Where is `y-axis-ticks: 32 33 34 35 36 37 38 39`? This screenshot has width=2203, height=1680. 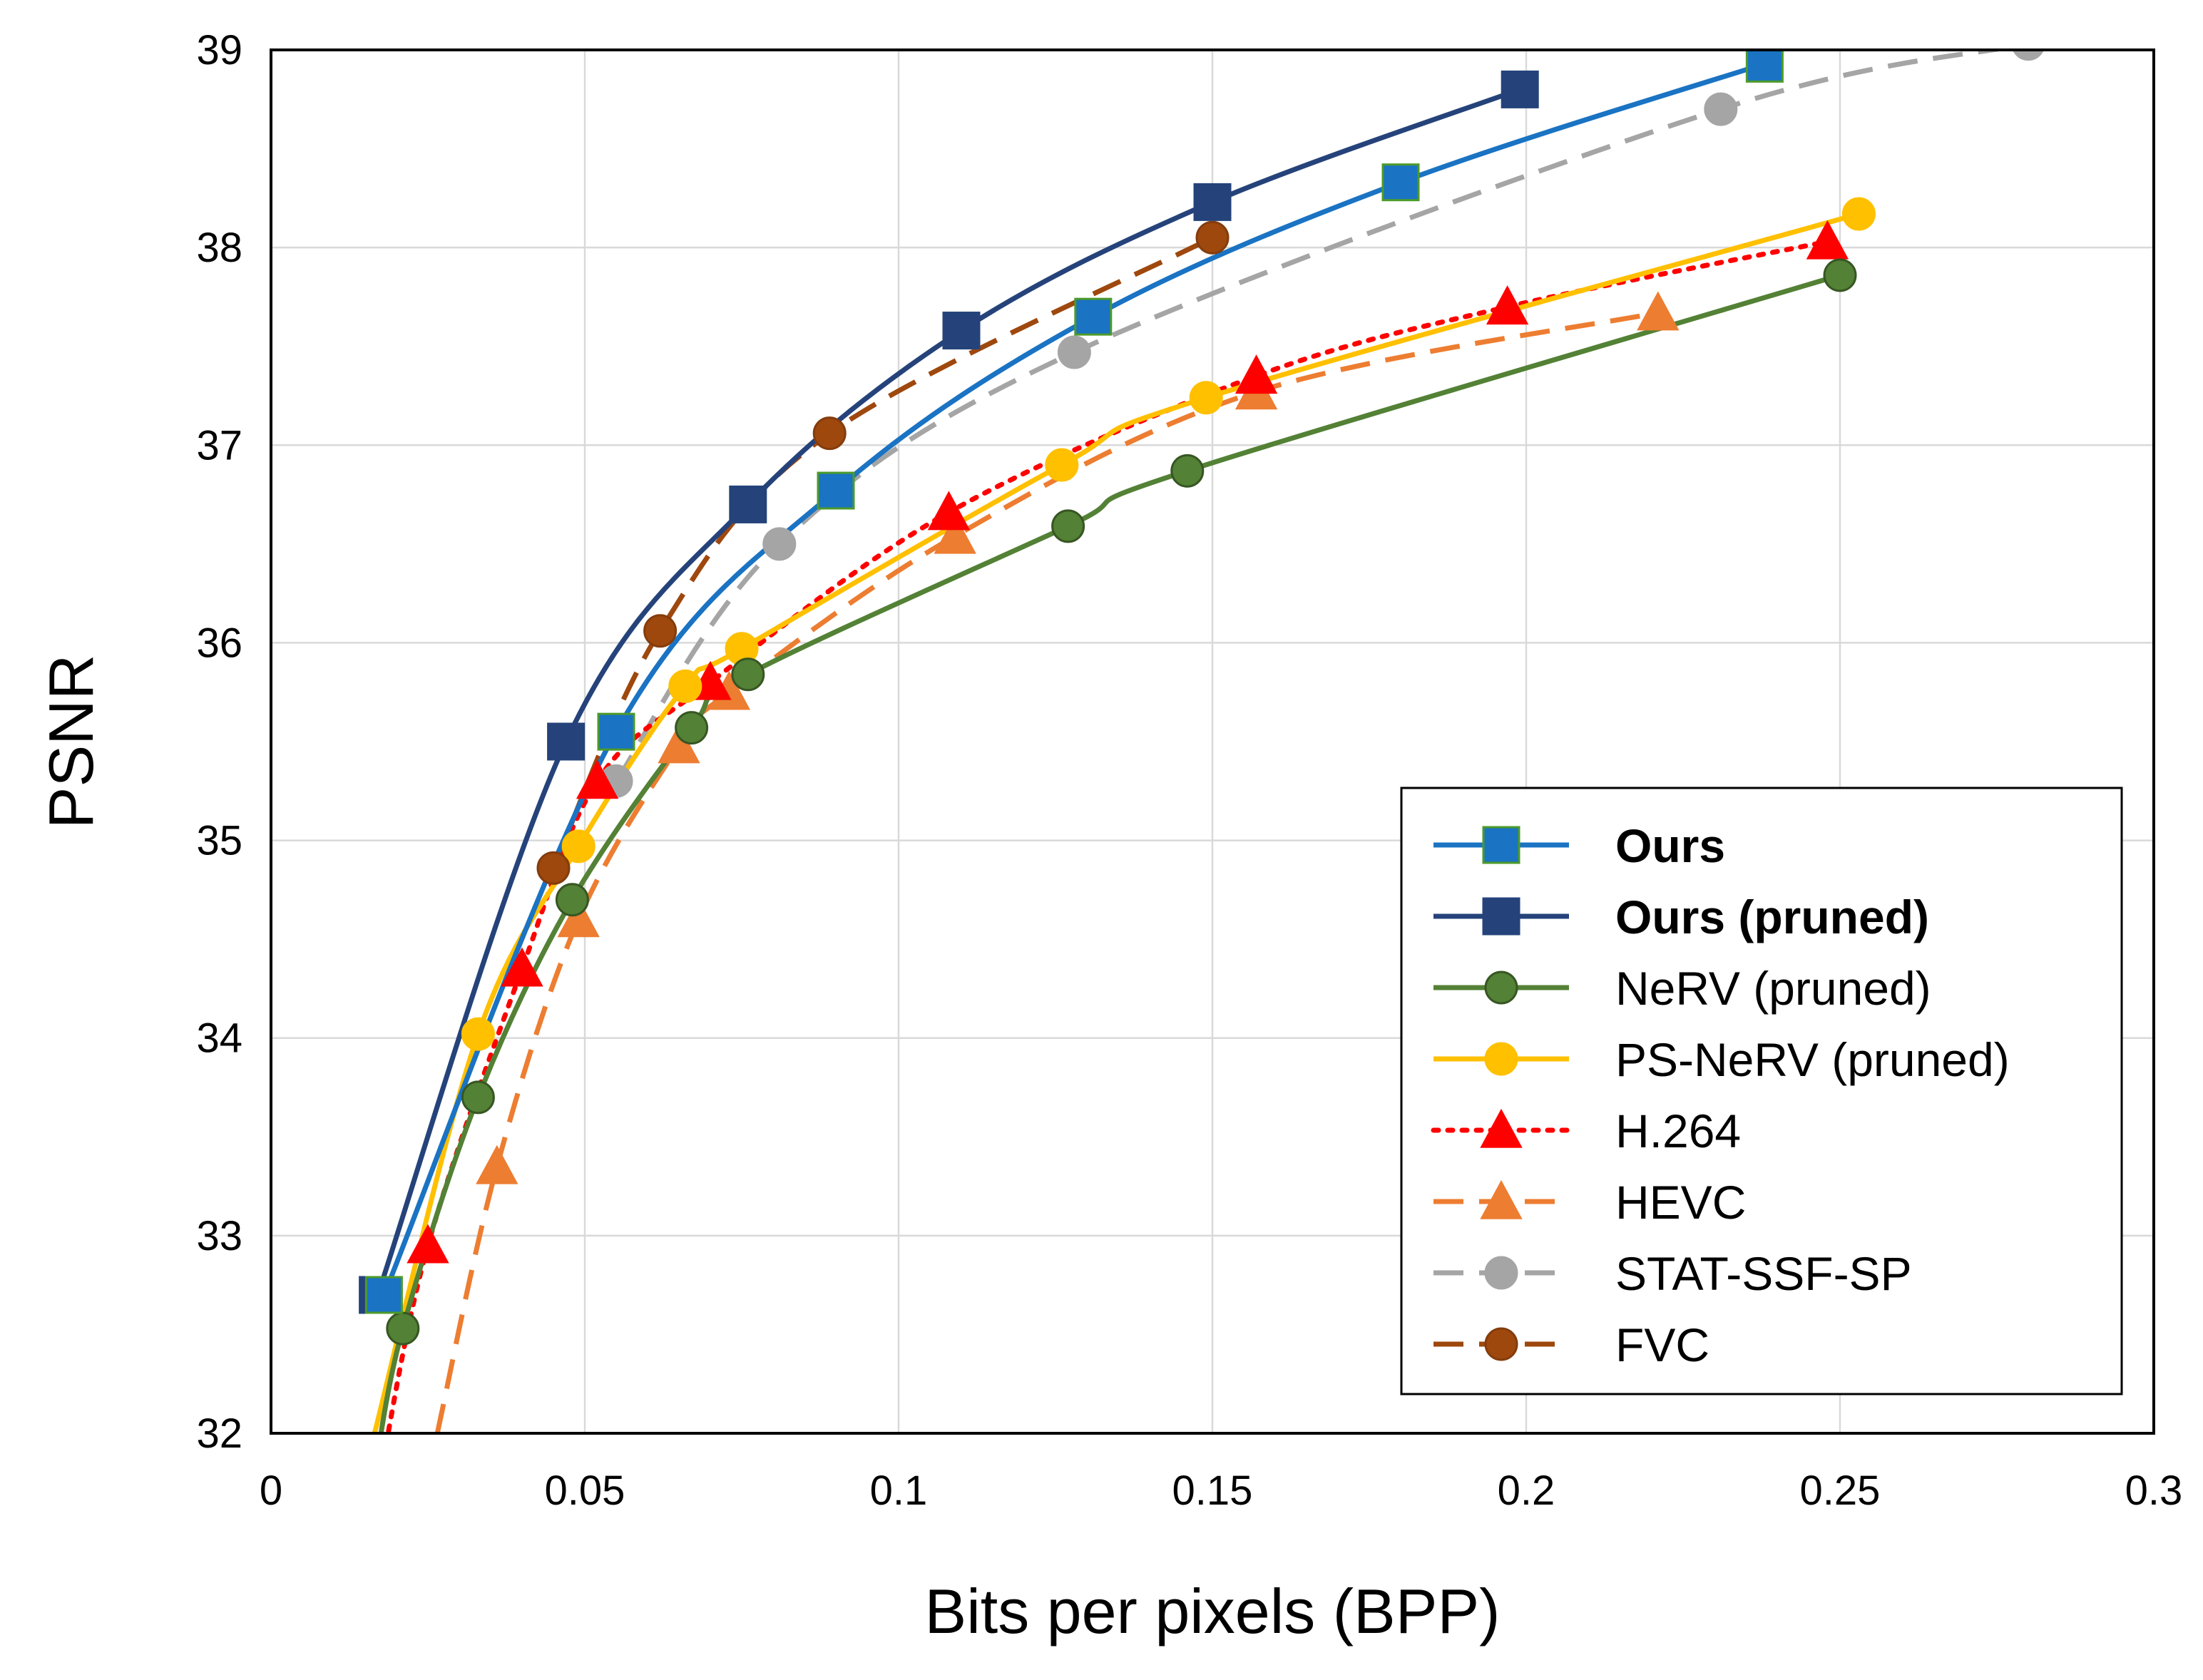
y-axis-ticks: 32 33 34 35 36 37 38 39 is located at coordinates (219, 742).